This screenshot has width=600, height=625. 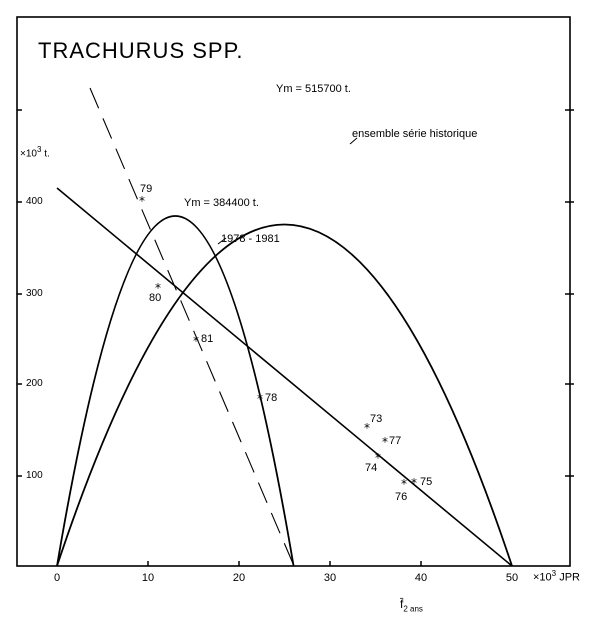 What do you see at coordinates (34, 293) in the screenshot?
I see `y-tick-300: 300` at bounding box center [34, 293].